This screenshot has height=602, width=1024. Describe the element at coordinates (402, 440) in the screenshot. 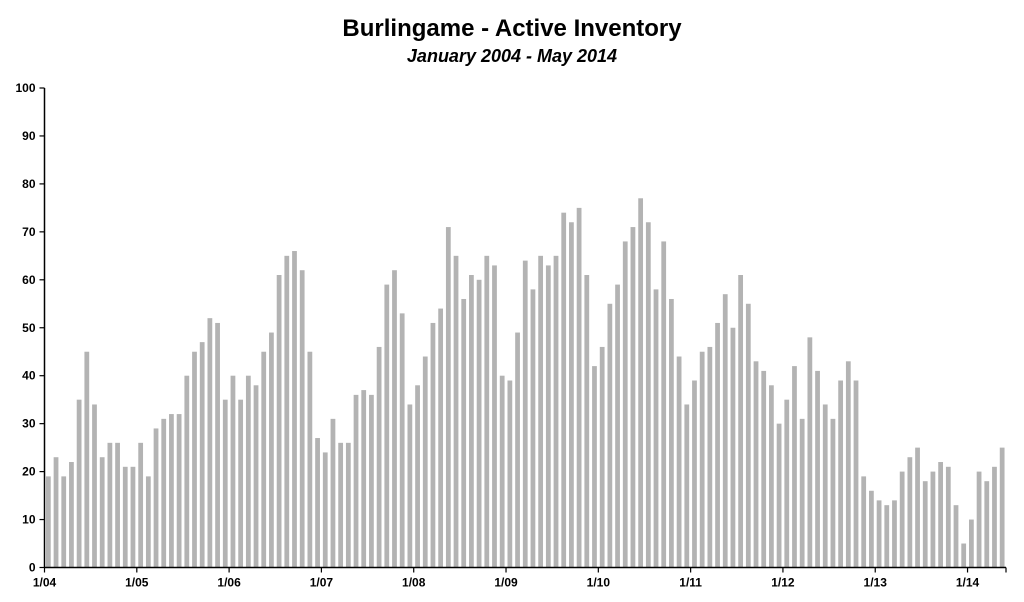

I see `bar-11/07` at that location.